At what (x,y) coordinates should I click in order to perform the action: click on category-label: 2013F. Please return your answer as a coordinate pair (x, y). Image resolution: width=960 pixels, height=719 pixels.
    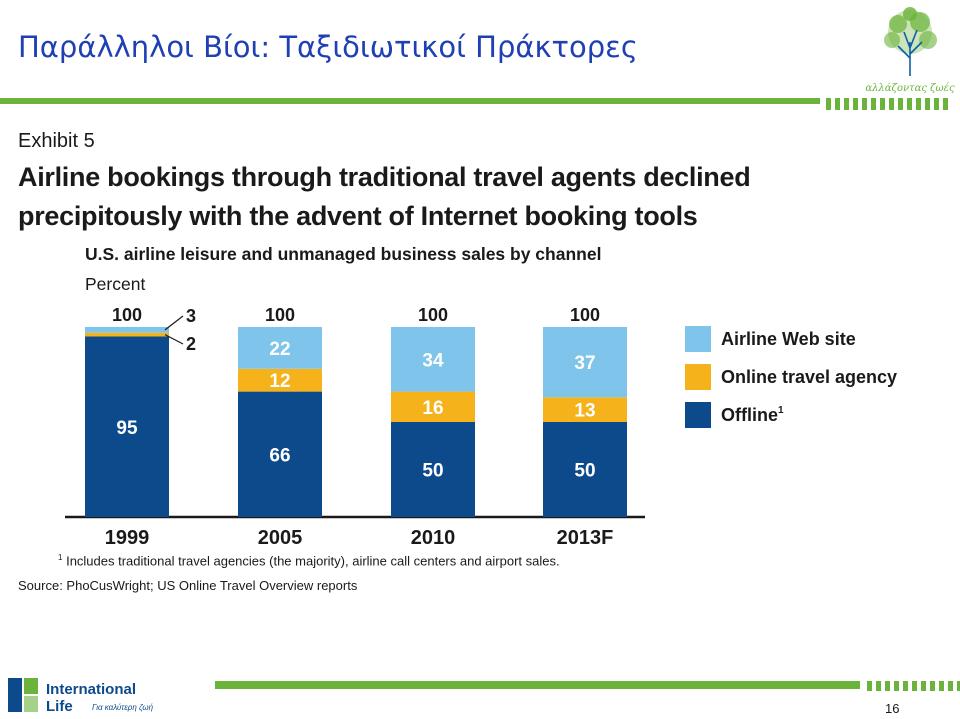
    Looking at the image, I should click on (585, 538).